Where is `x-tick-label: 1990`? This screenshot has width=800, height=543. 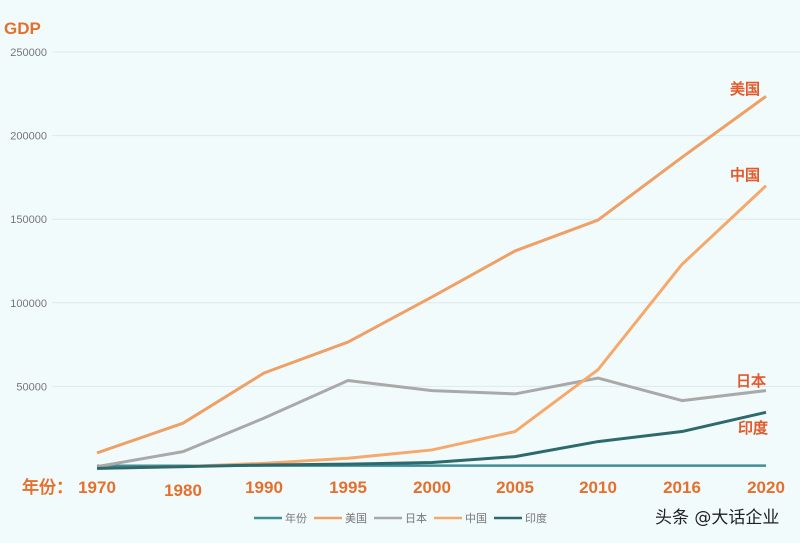
x-tick-label: 1990 is located at coordinates (264, 487).